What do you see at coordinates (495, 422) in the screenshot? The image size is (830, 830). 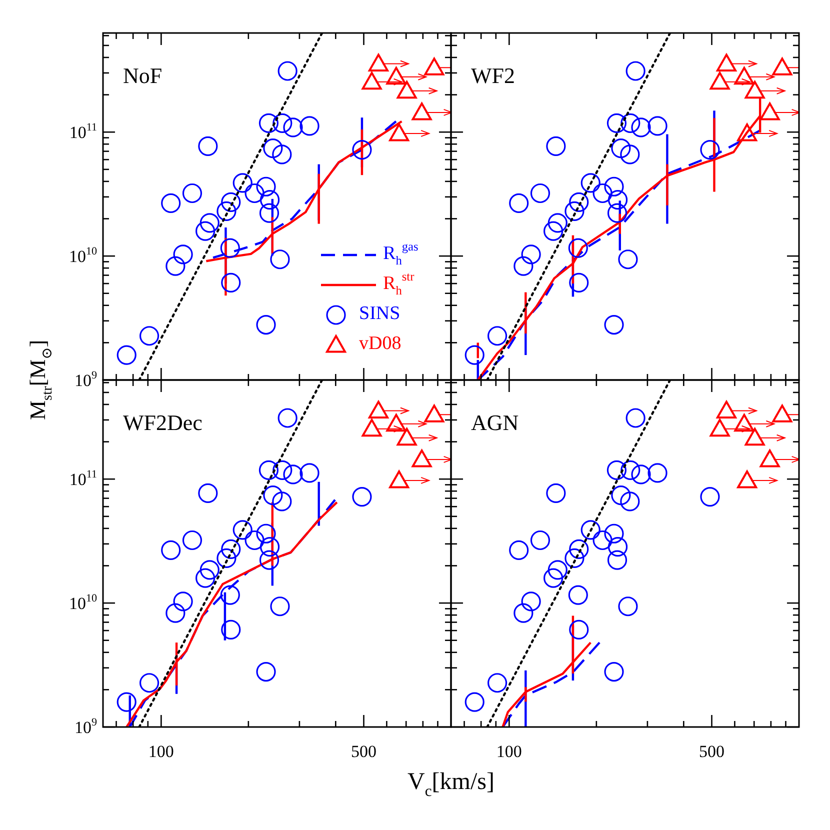 I see `text: AGN` at bounding box center [495, 422].